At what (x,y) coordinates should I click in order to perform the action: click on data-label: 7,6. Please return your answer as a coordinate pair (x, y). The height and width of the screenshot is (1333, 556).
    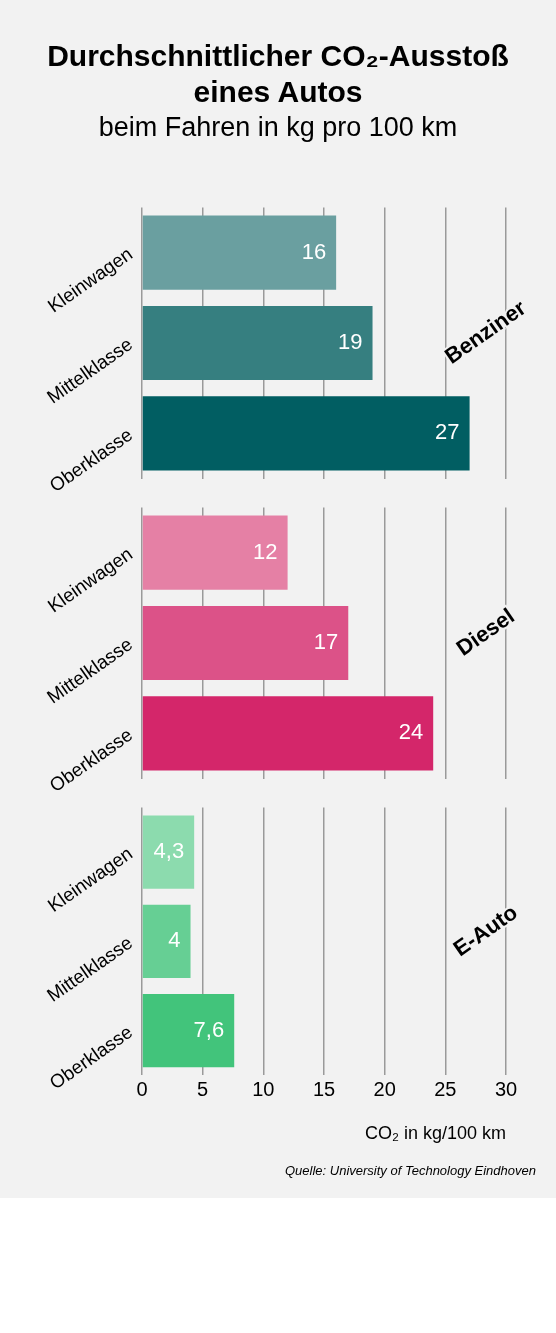
    Looking at the image, I should click on (209, 1029).